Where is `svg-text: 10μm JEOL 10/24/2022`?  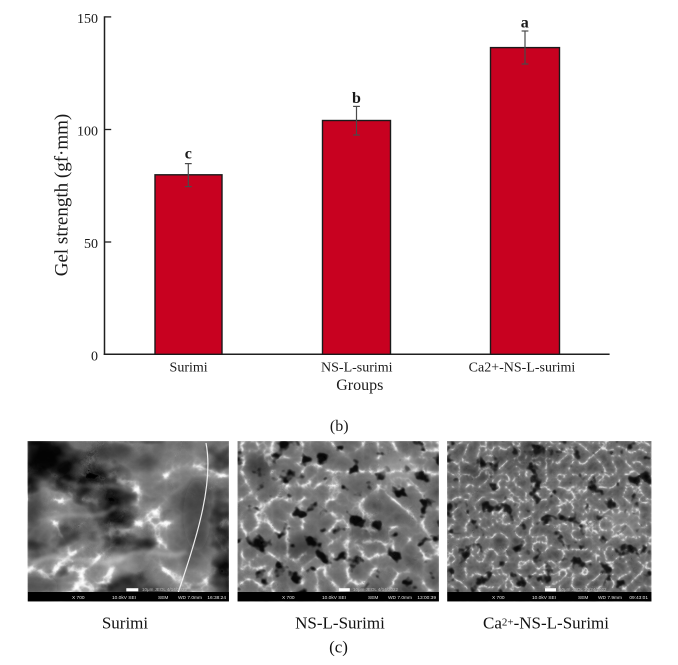 svg-text: 10μm JEOL 10/24/2022 is located at coordinates (583, 589).